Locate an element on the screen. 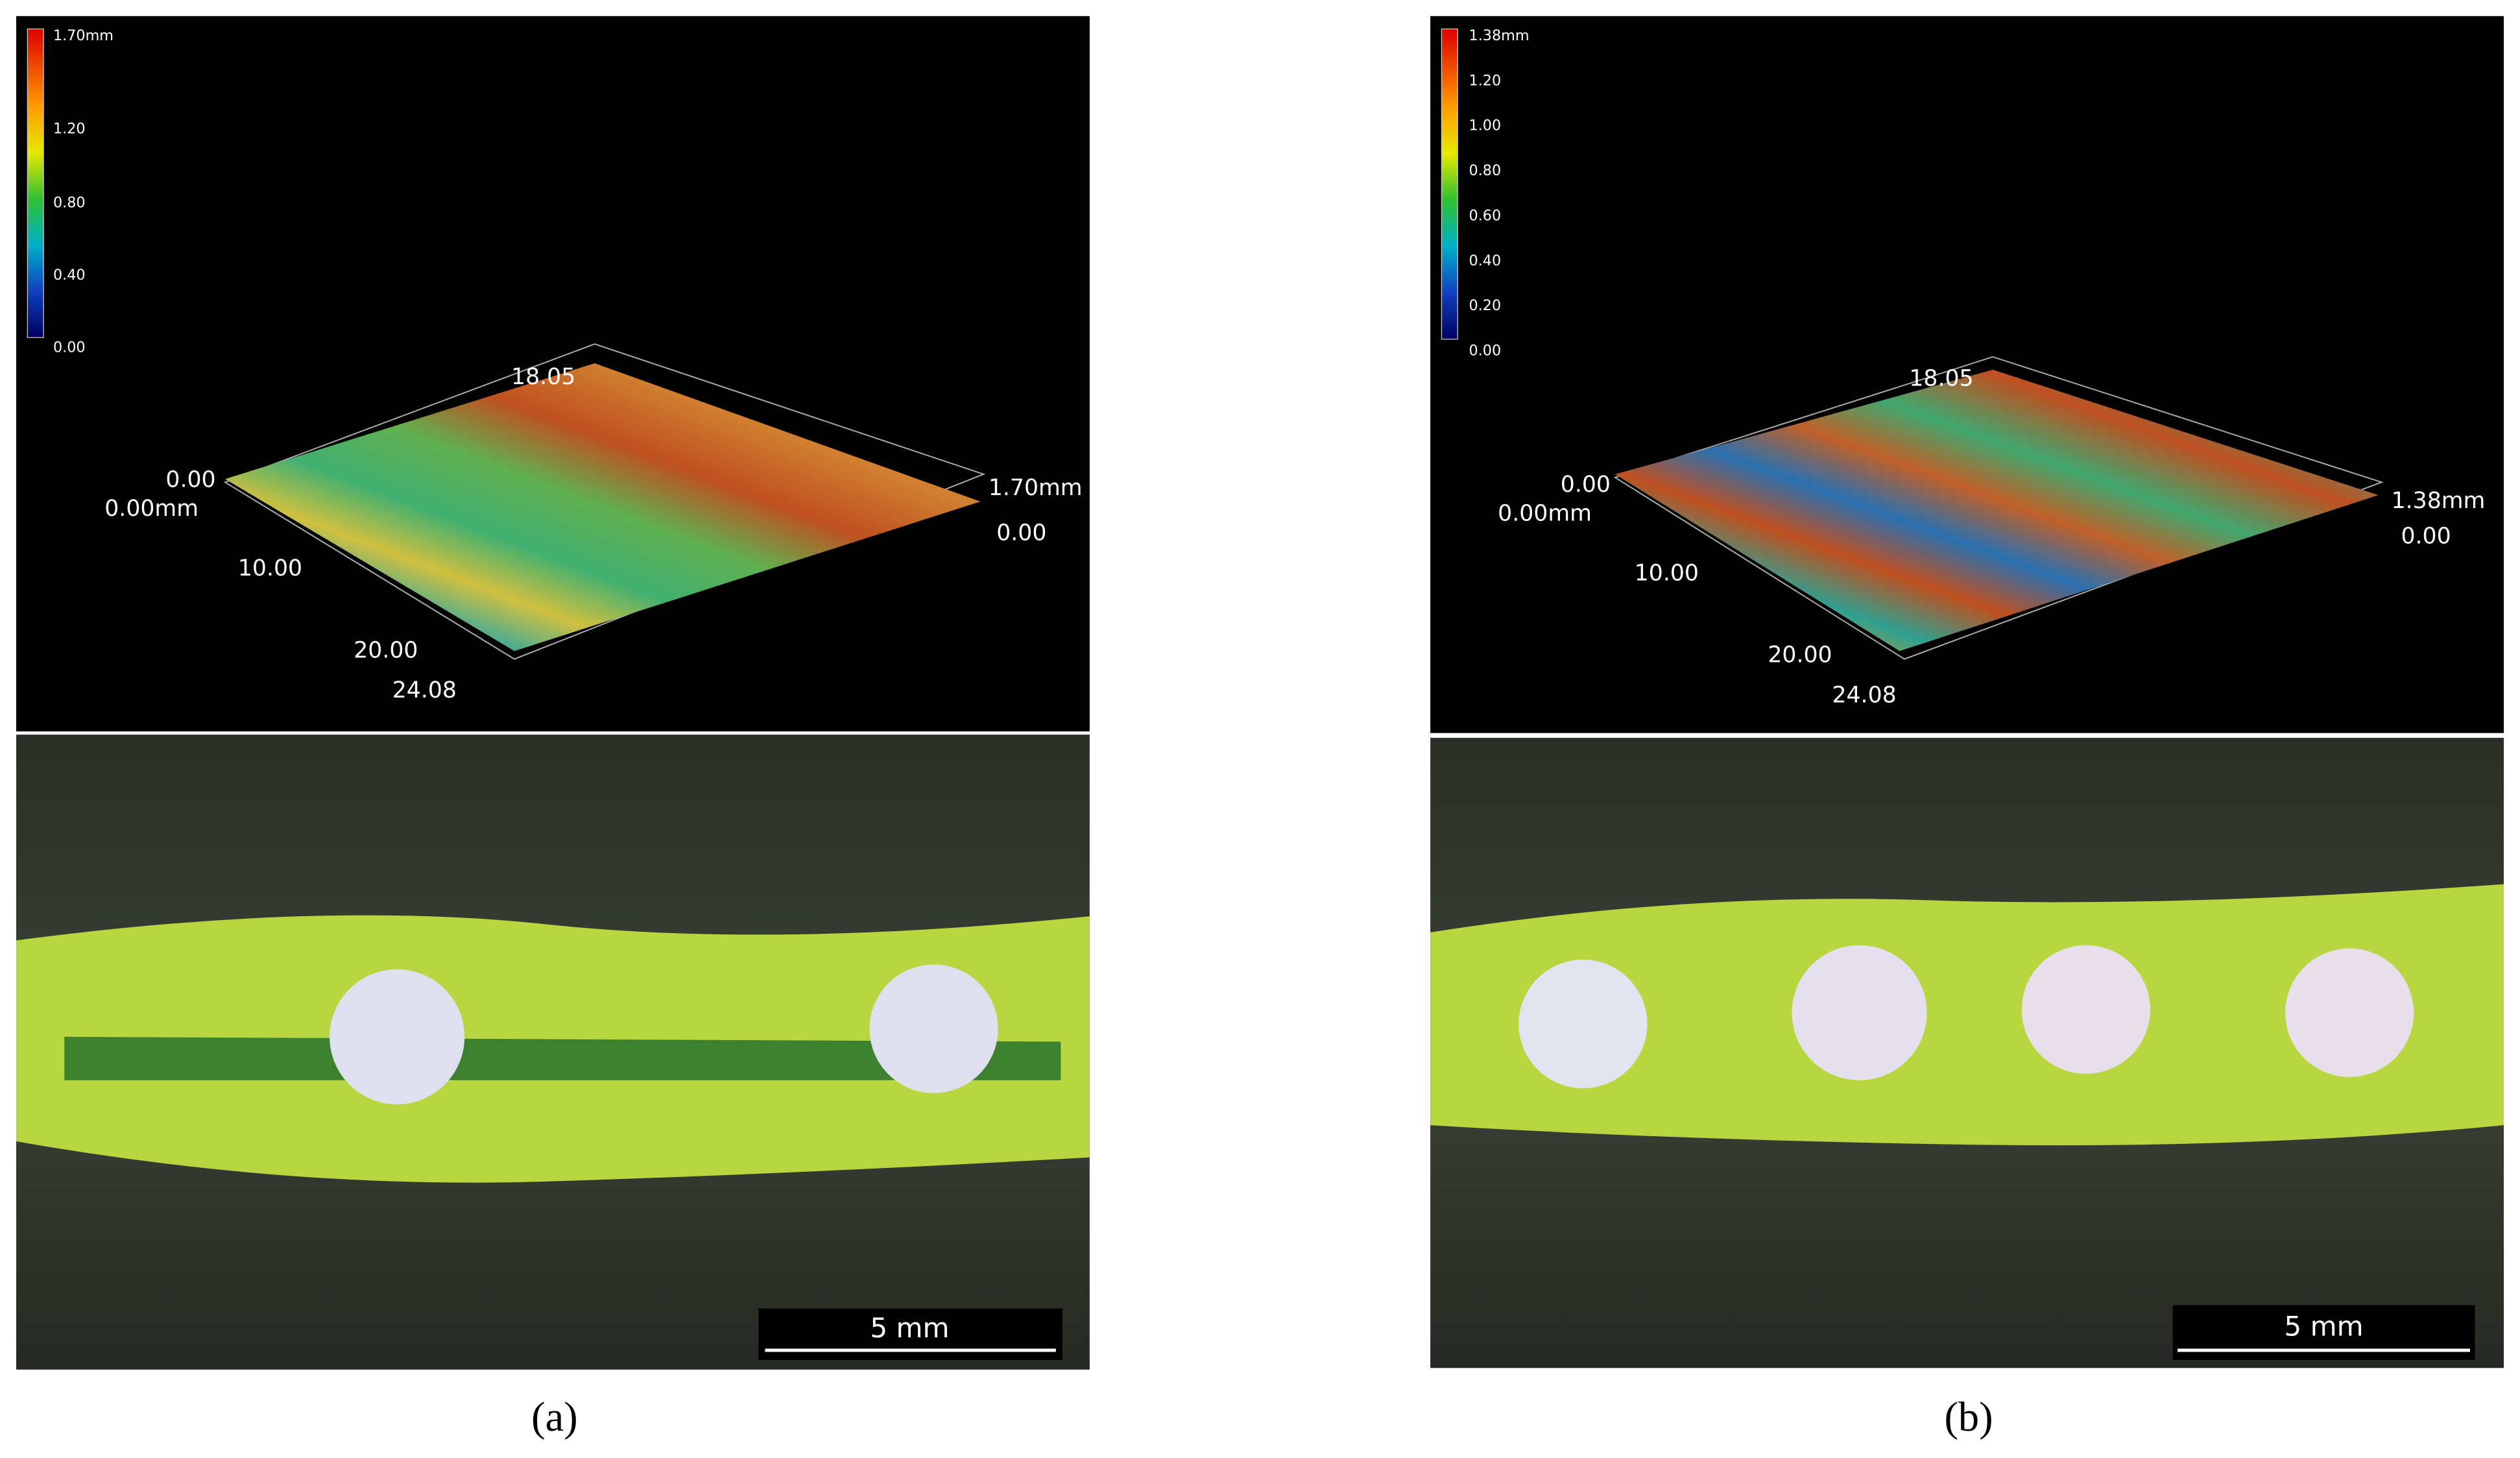 The image size is (2520, 1458). colorbar-tick: 0.20 is located at coordinates (1486, 306).